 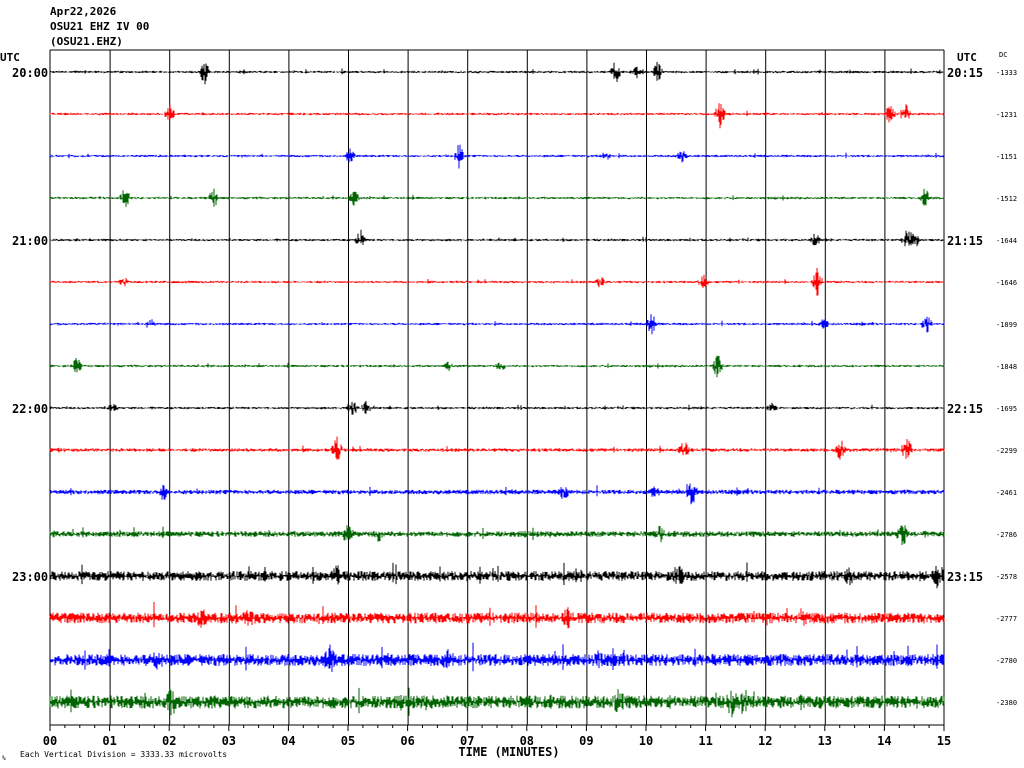 What do you see at coordinates (169, 741) in the screenshot?
I see `x-tick-label: 02` at bounding box center [169, 741].